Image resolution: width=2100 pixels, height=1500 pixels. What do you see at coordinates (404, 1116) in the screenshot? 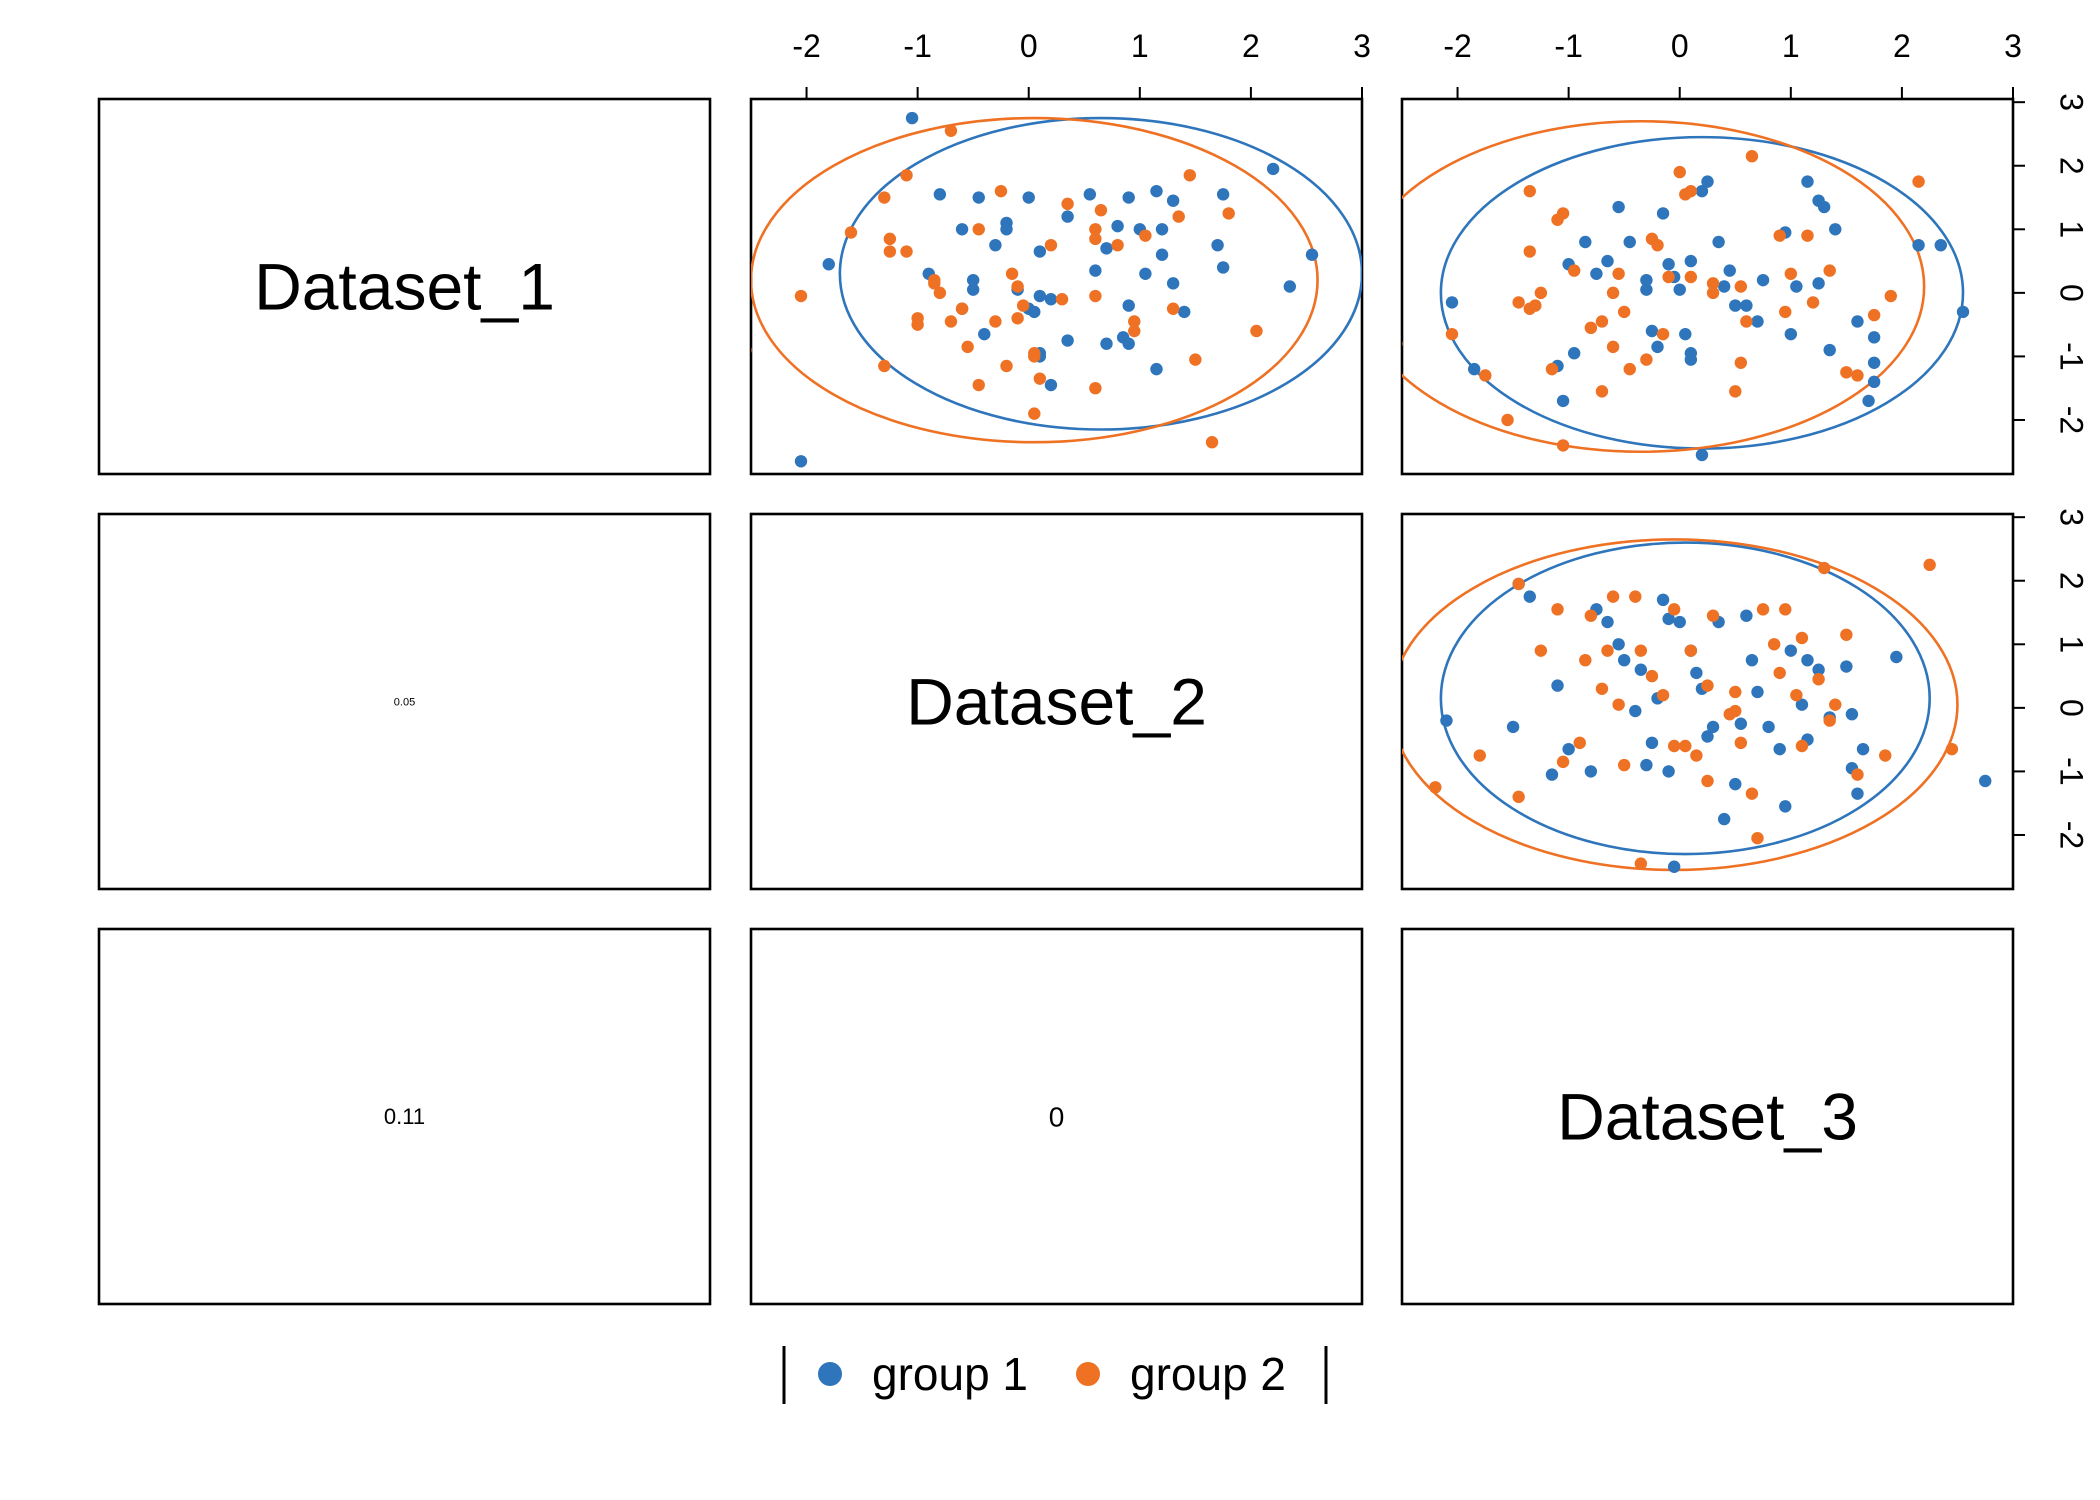
I see `panel-r3-c1: 0.11` at bounding box center [404, 1116].